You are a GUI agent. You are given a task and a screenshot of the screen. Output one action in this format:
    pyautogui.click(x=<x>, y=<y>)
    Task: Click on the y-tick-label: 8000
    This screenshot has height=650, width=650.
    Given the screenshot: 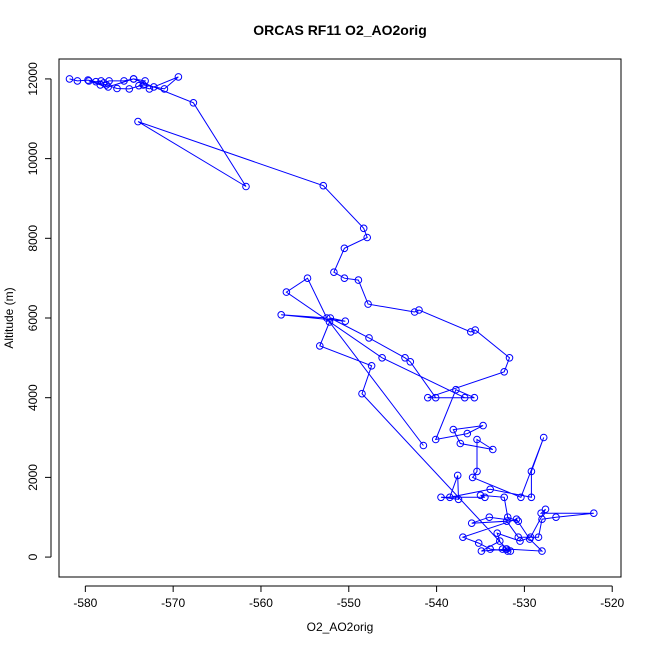 What is the action you would take?
    pyautogui.click(x=33, y=238)
    